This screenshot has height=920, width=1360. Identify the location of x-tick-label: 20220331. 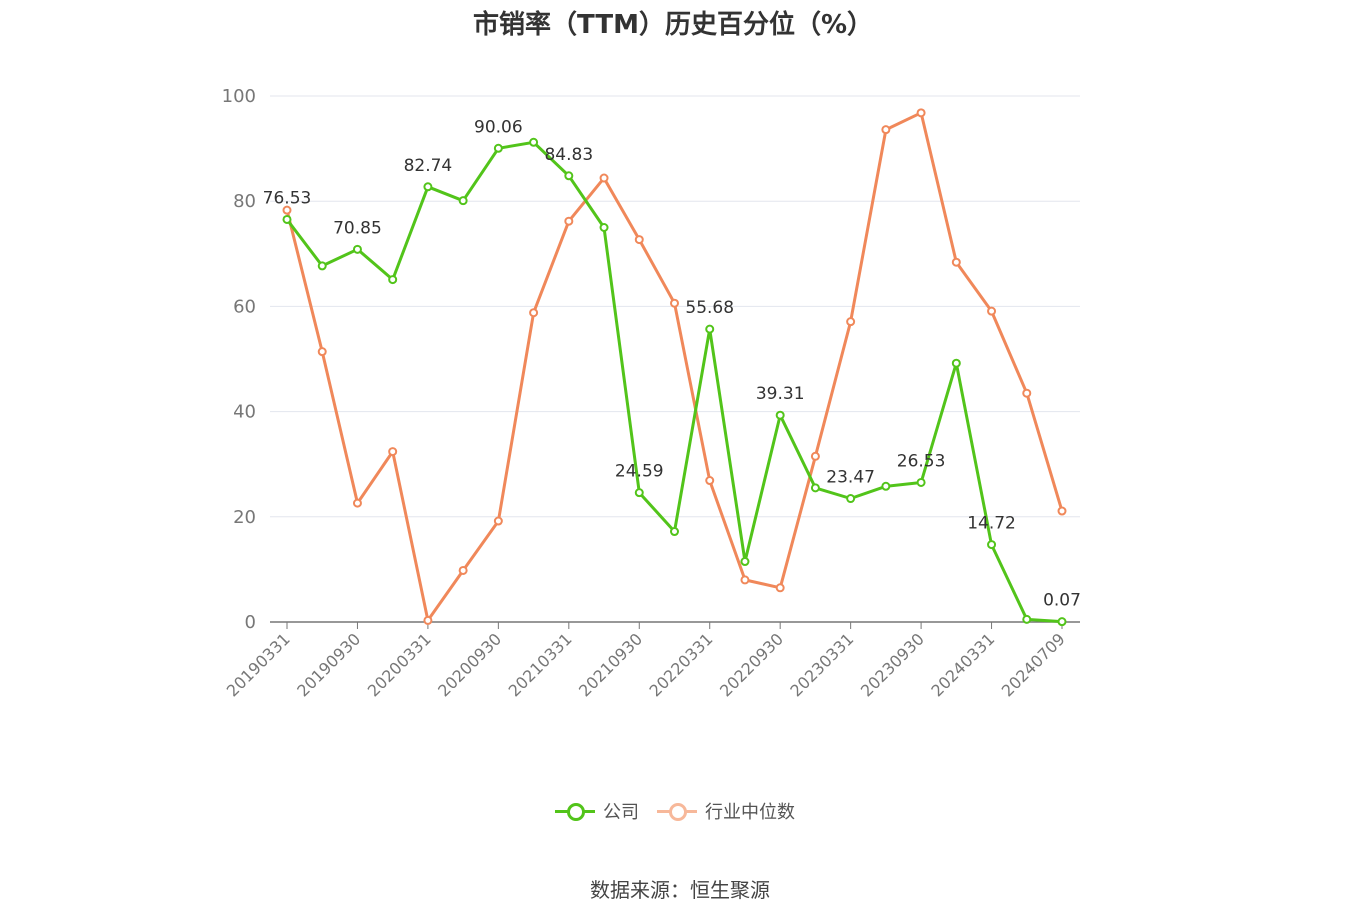
(681, 664).